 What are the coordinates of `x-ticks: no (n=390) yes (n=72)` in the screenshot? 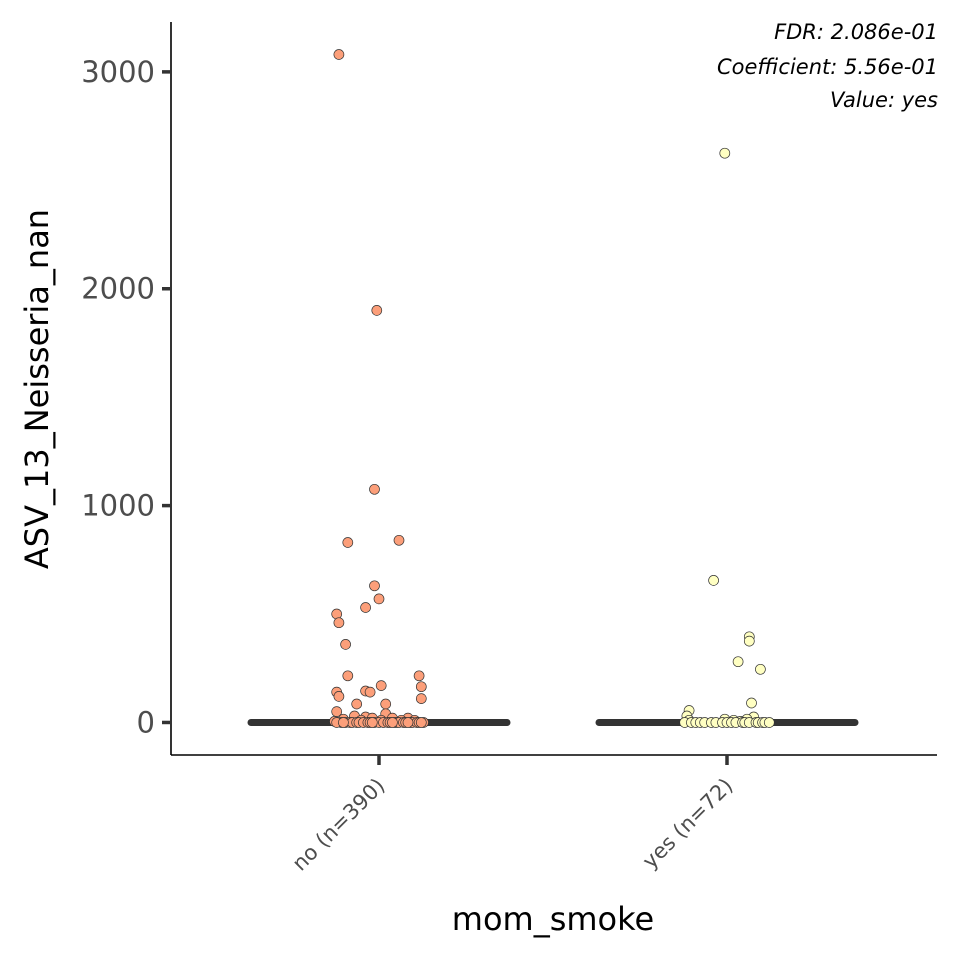 It's located at (513, 815).